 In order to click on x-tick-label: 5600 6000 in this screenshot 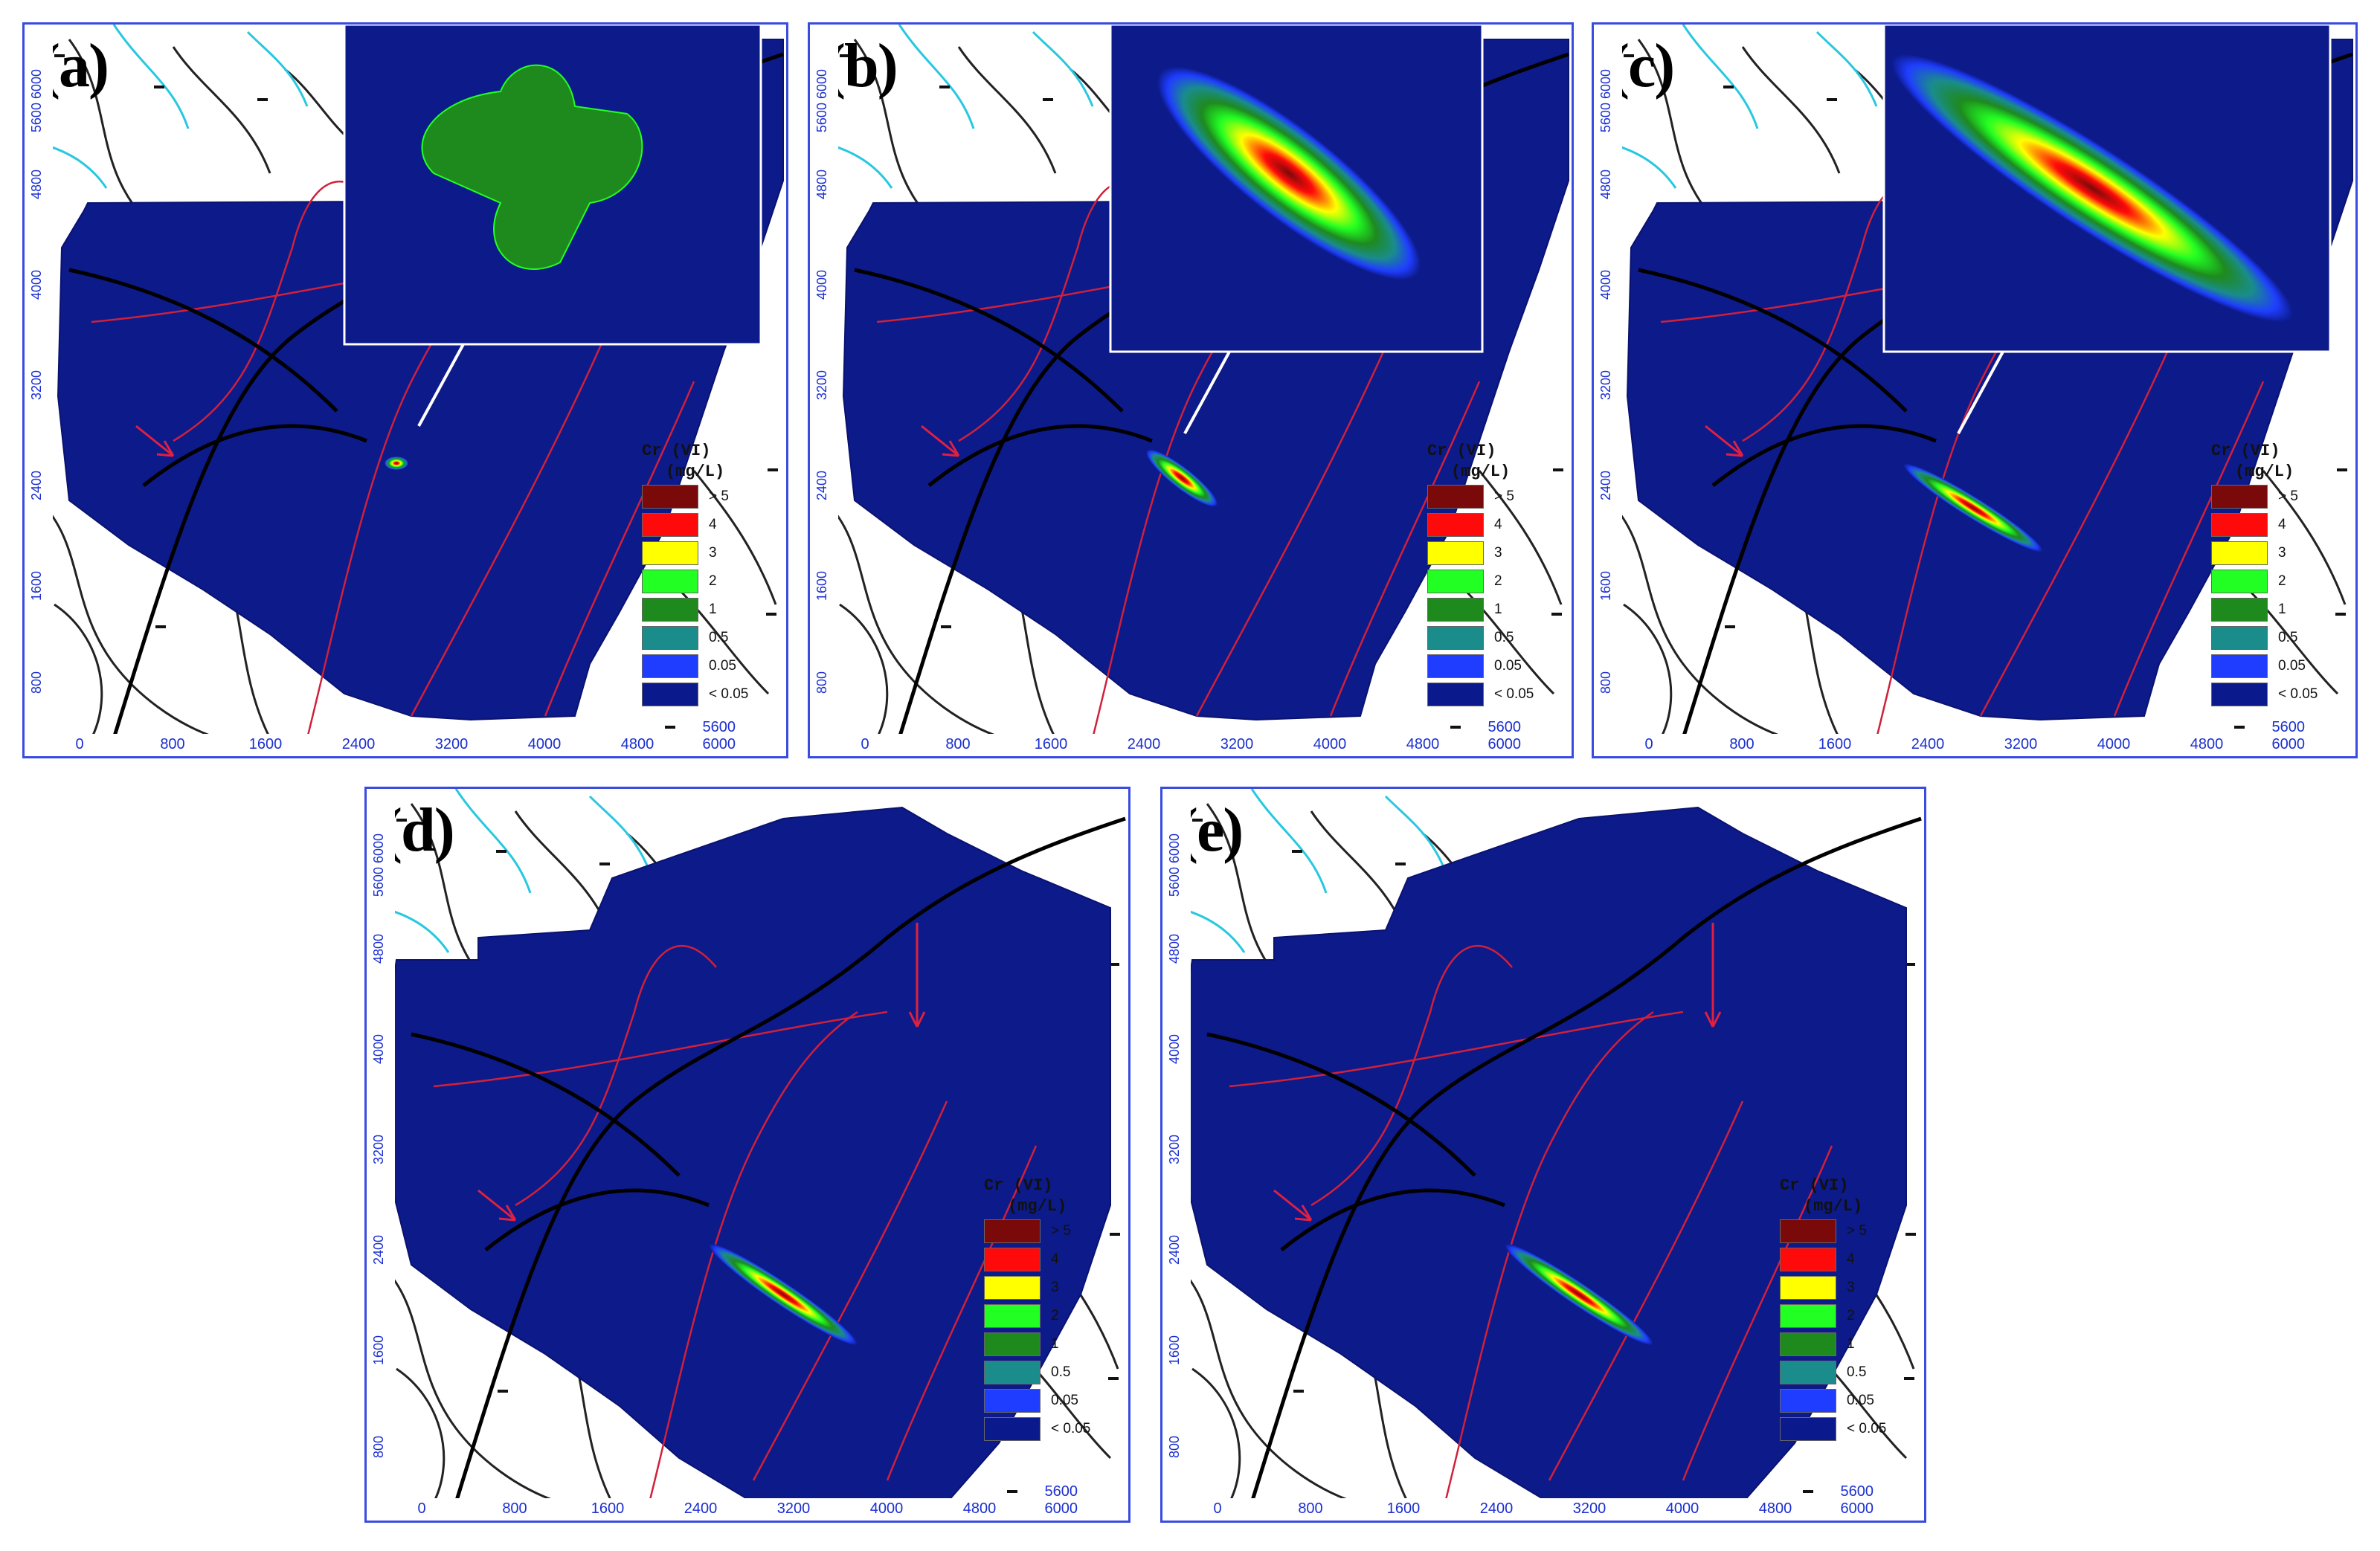, I will do `click(1061, 1500)`.